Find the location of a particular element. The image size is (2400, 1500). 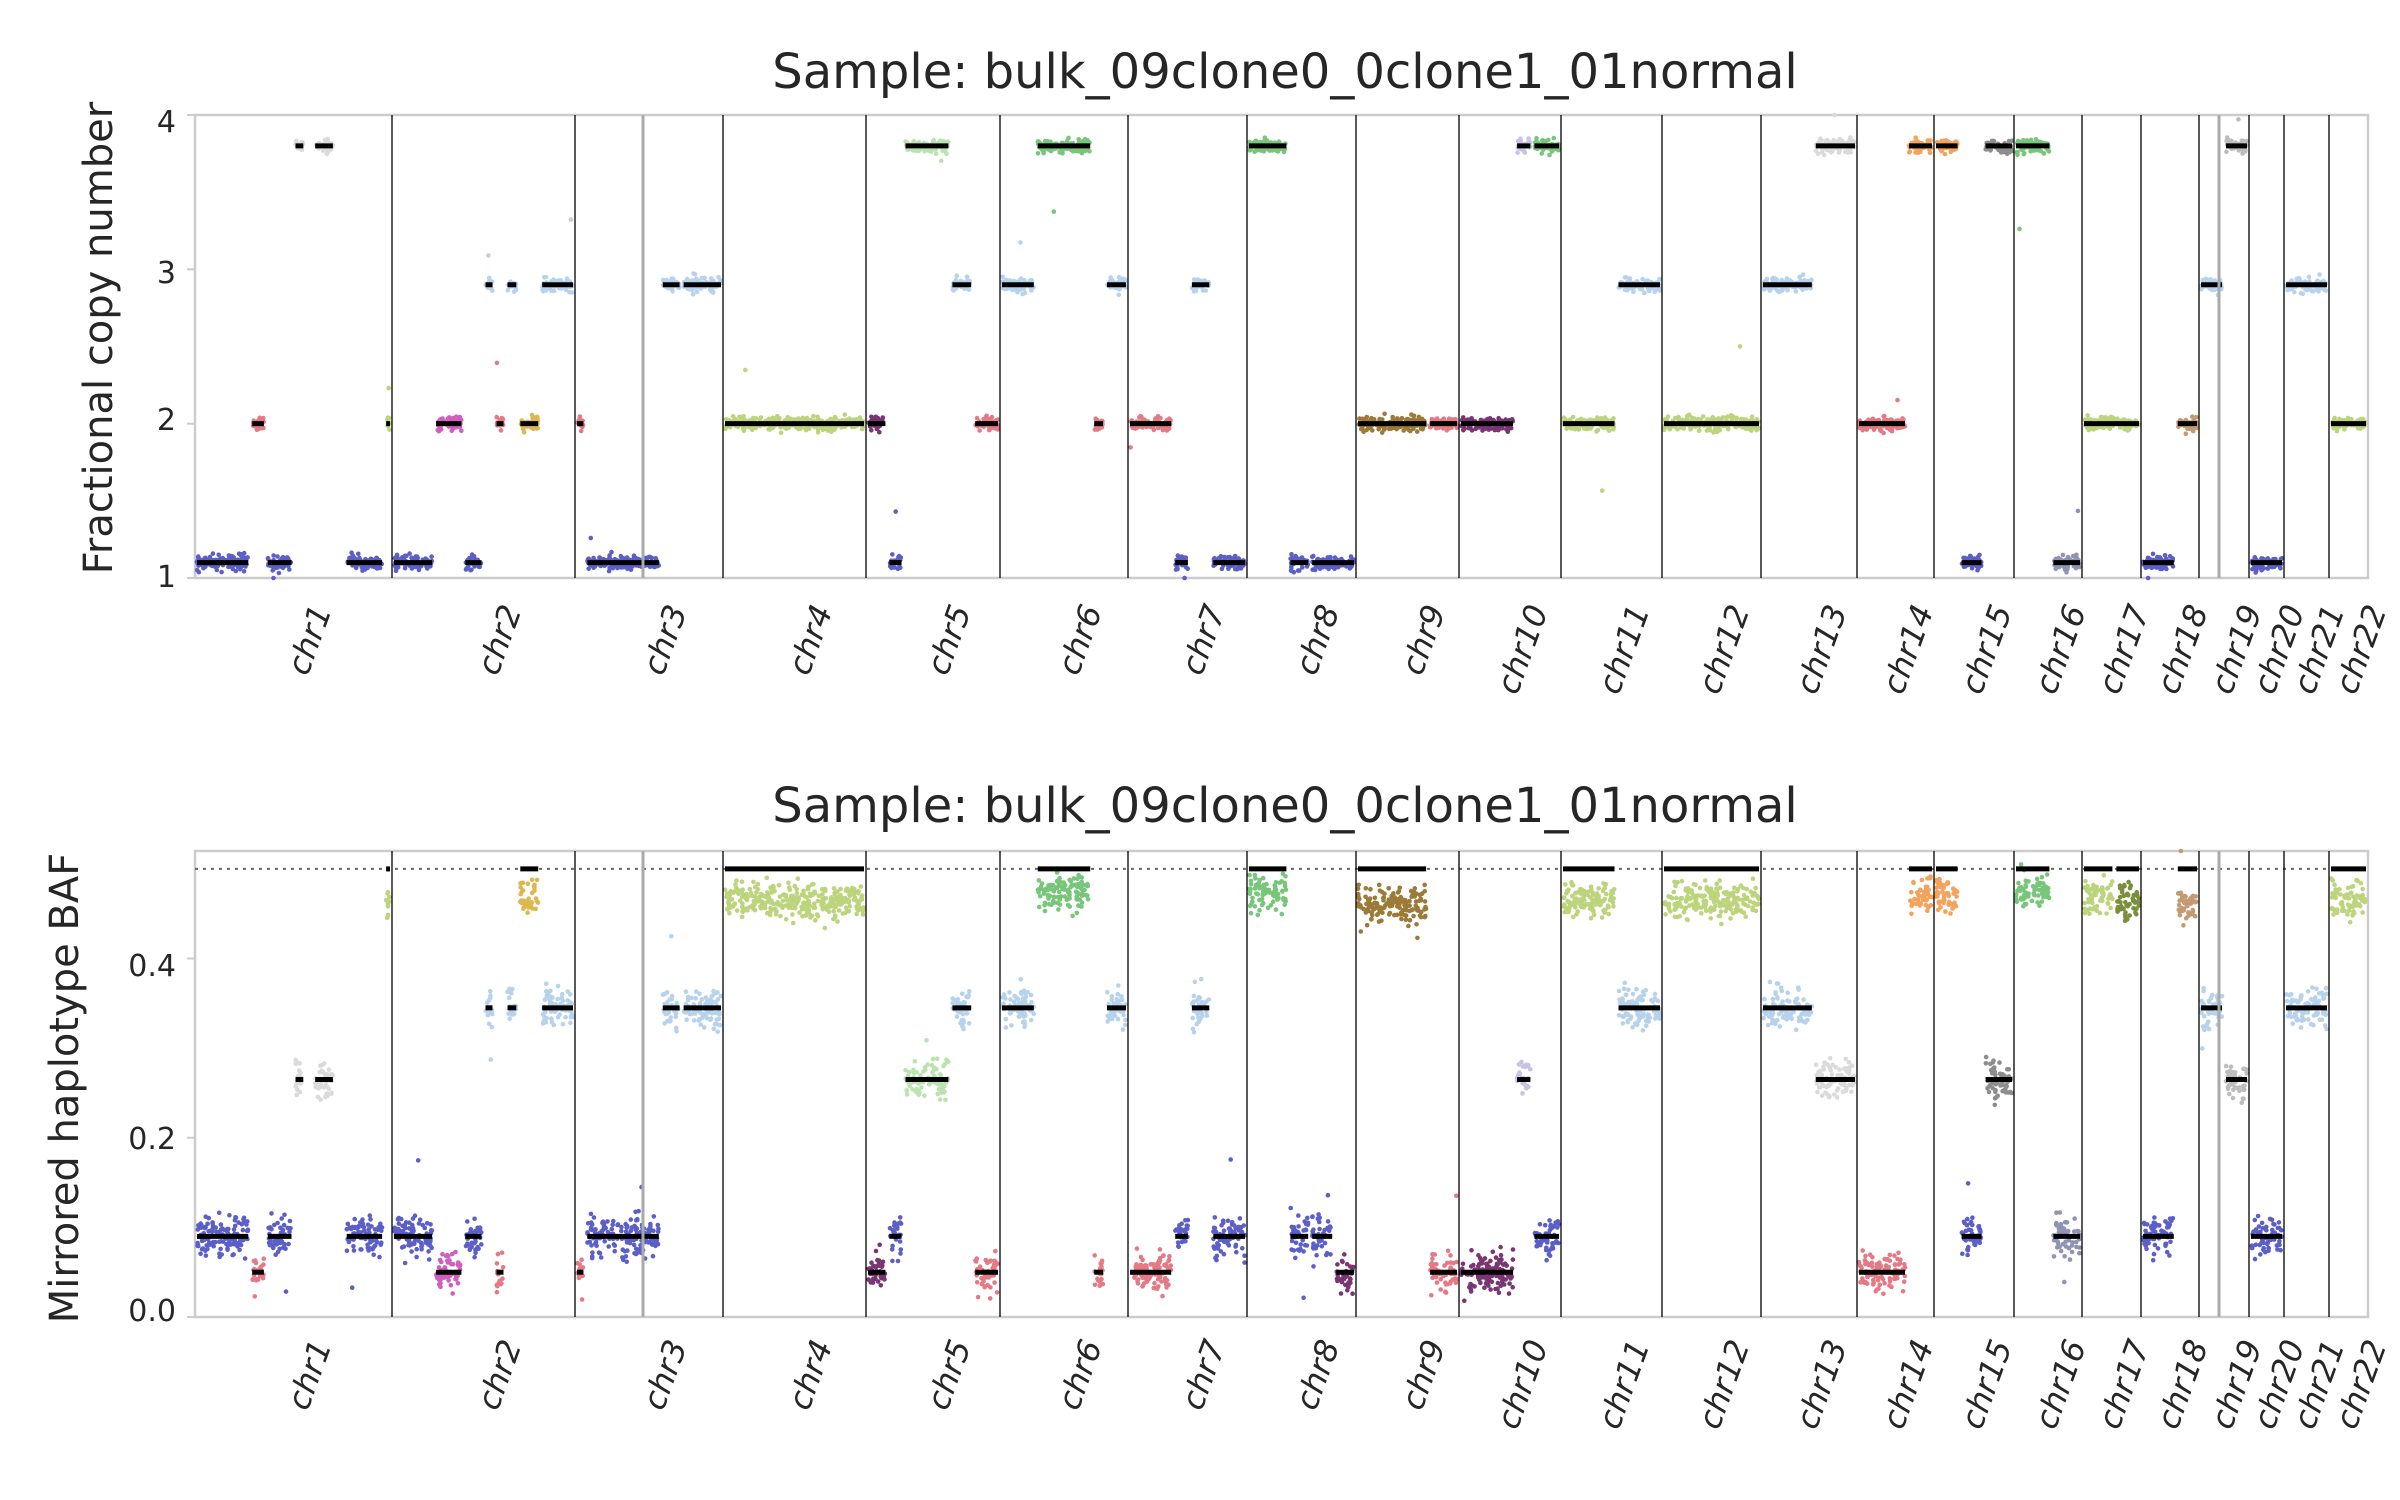

x-tick-label-chr13: chr13 is located at coordinates (1821, 649).